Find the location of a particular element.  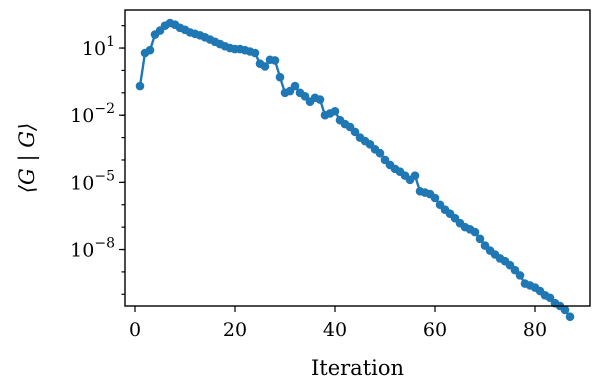

x-tick-label: 0 is located at coordinates (135, 330).